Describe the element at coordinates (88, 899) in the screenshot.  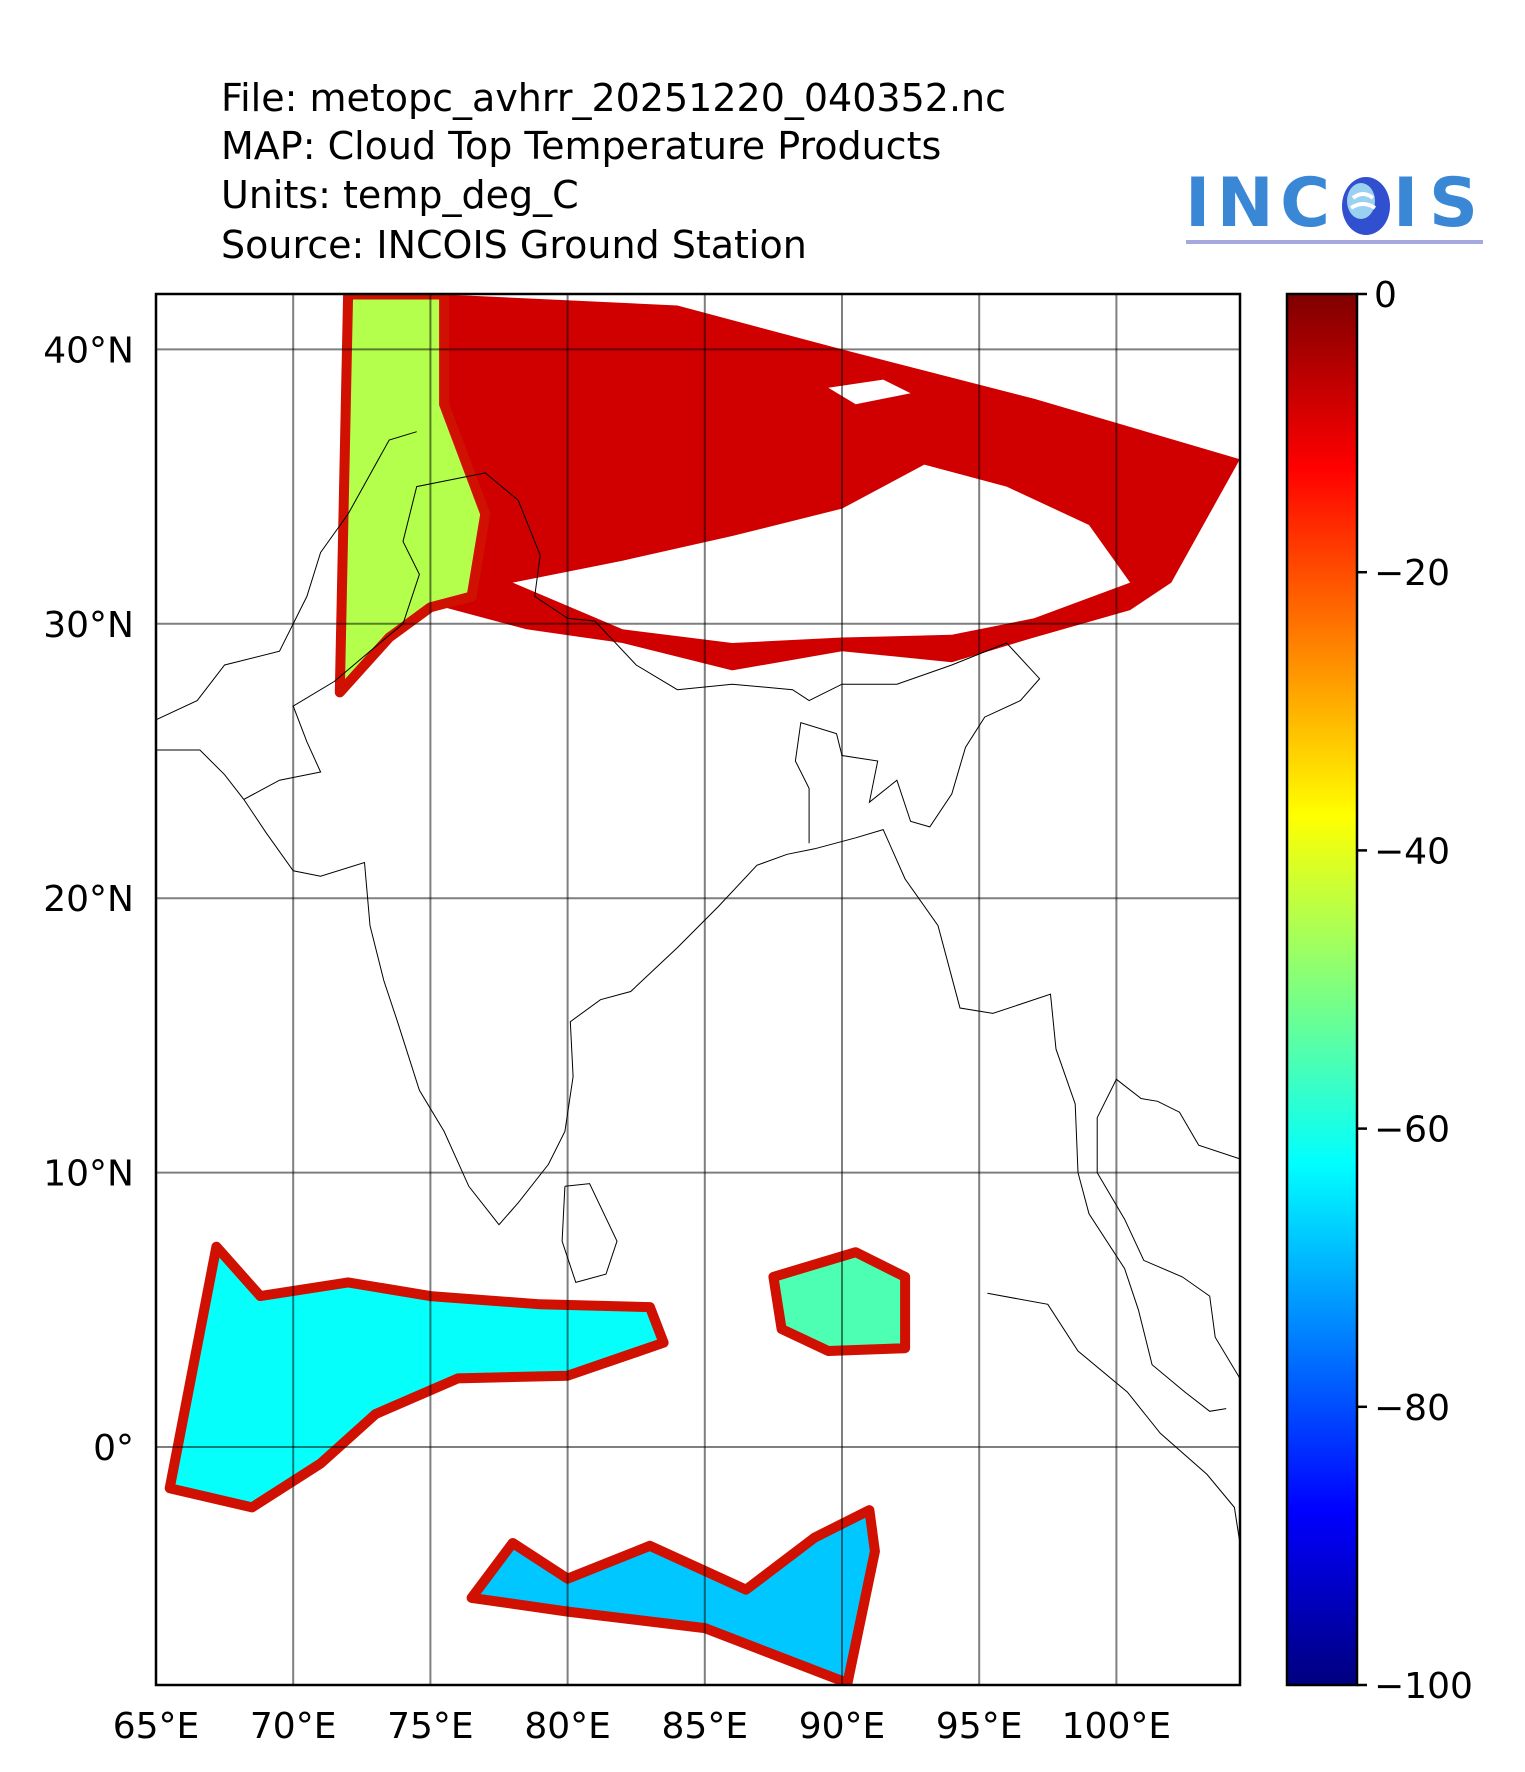
I see `lat-tick-label: 20°N` at that location.